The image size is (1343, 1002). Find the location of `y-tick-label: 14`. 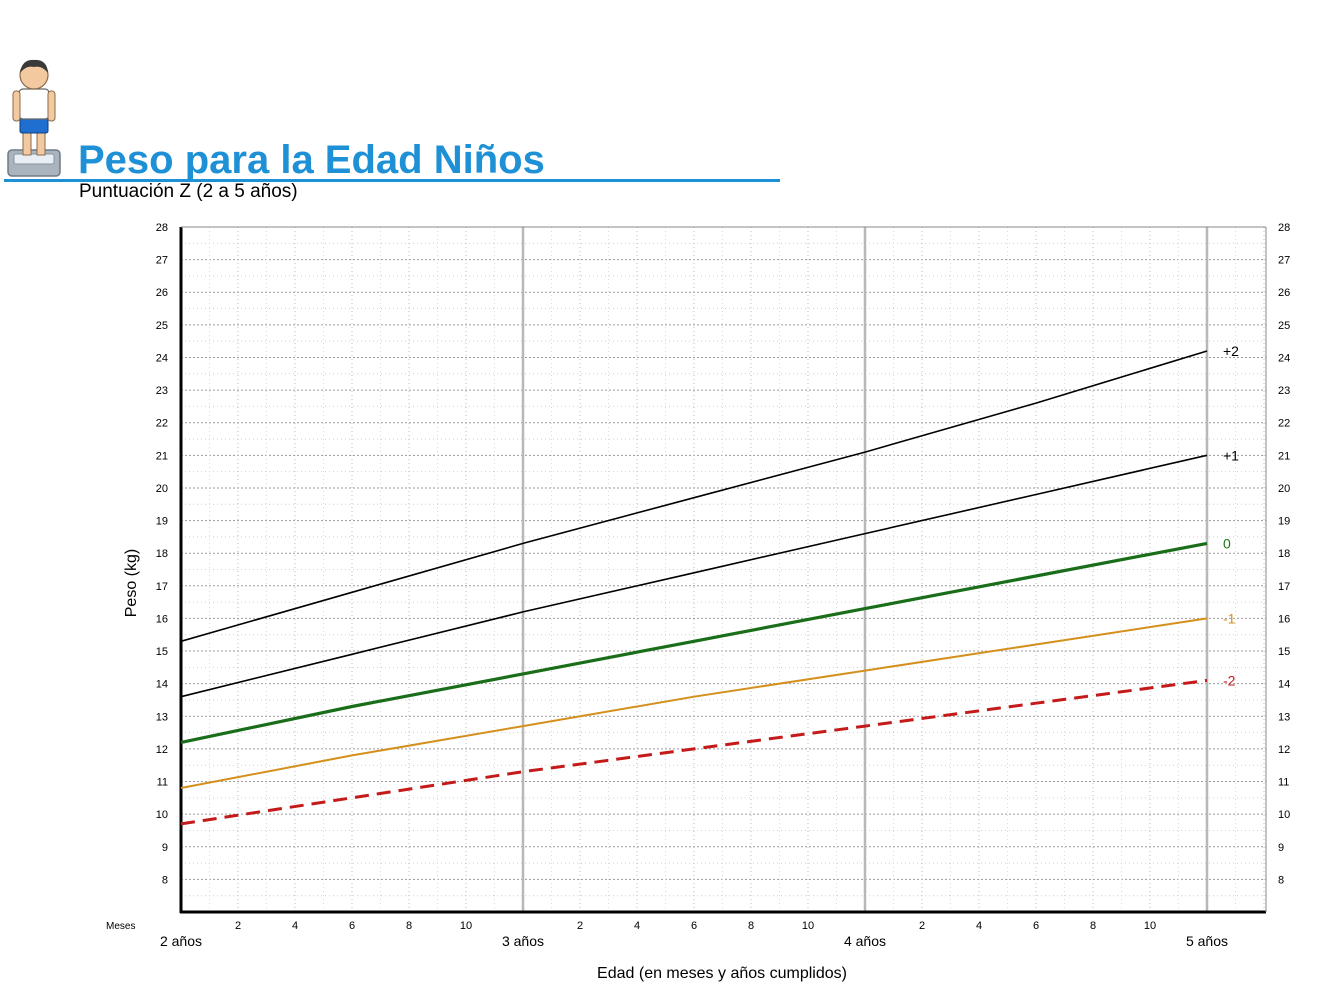

y-tick-label: 14 is located at coordinates (162, 685).